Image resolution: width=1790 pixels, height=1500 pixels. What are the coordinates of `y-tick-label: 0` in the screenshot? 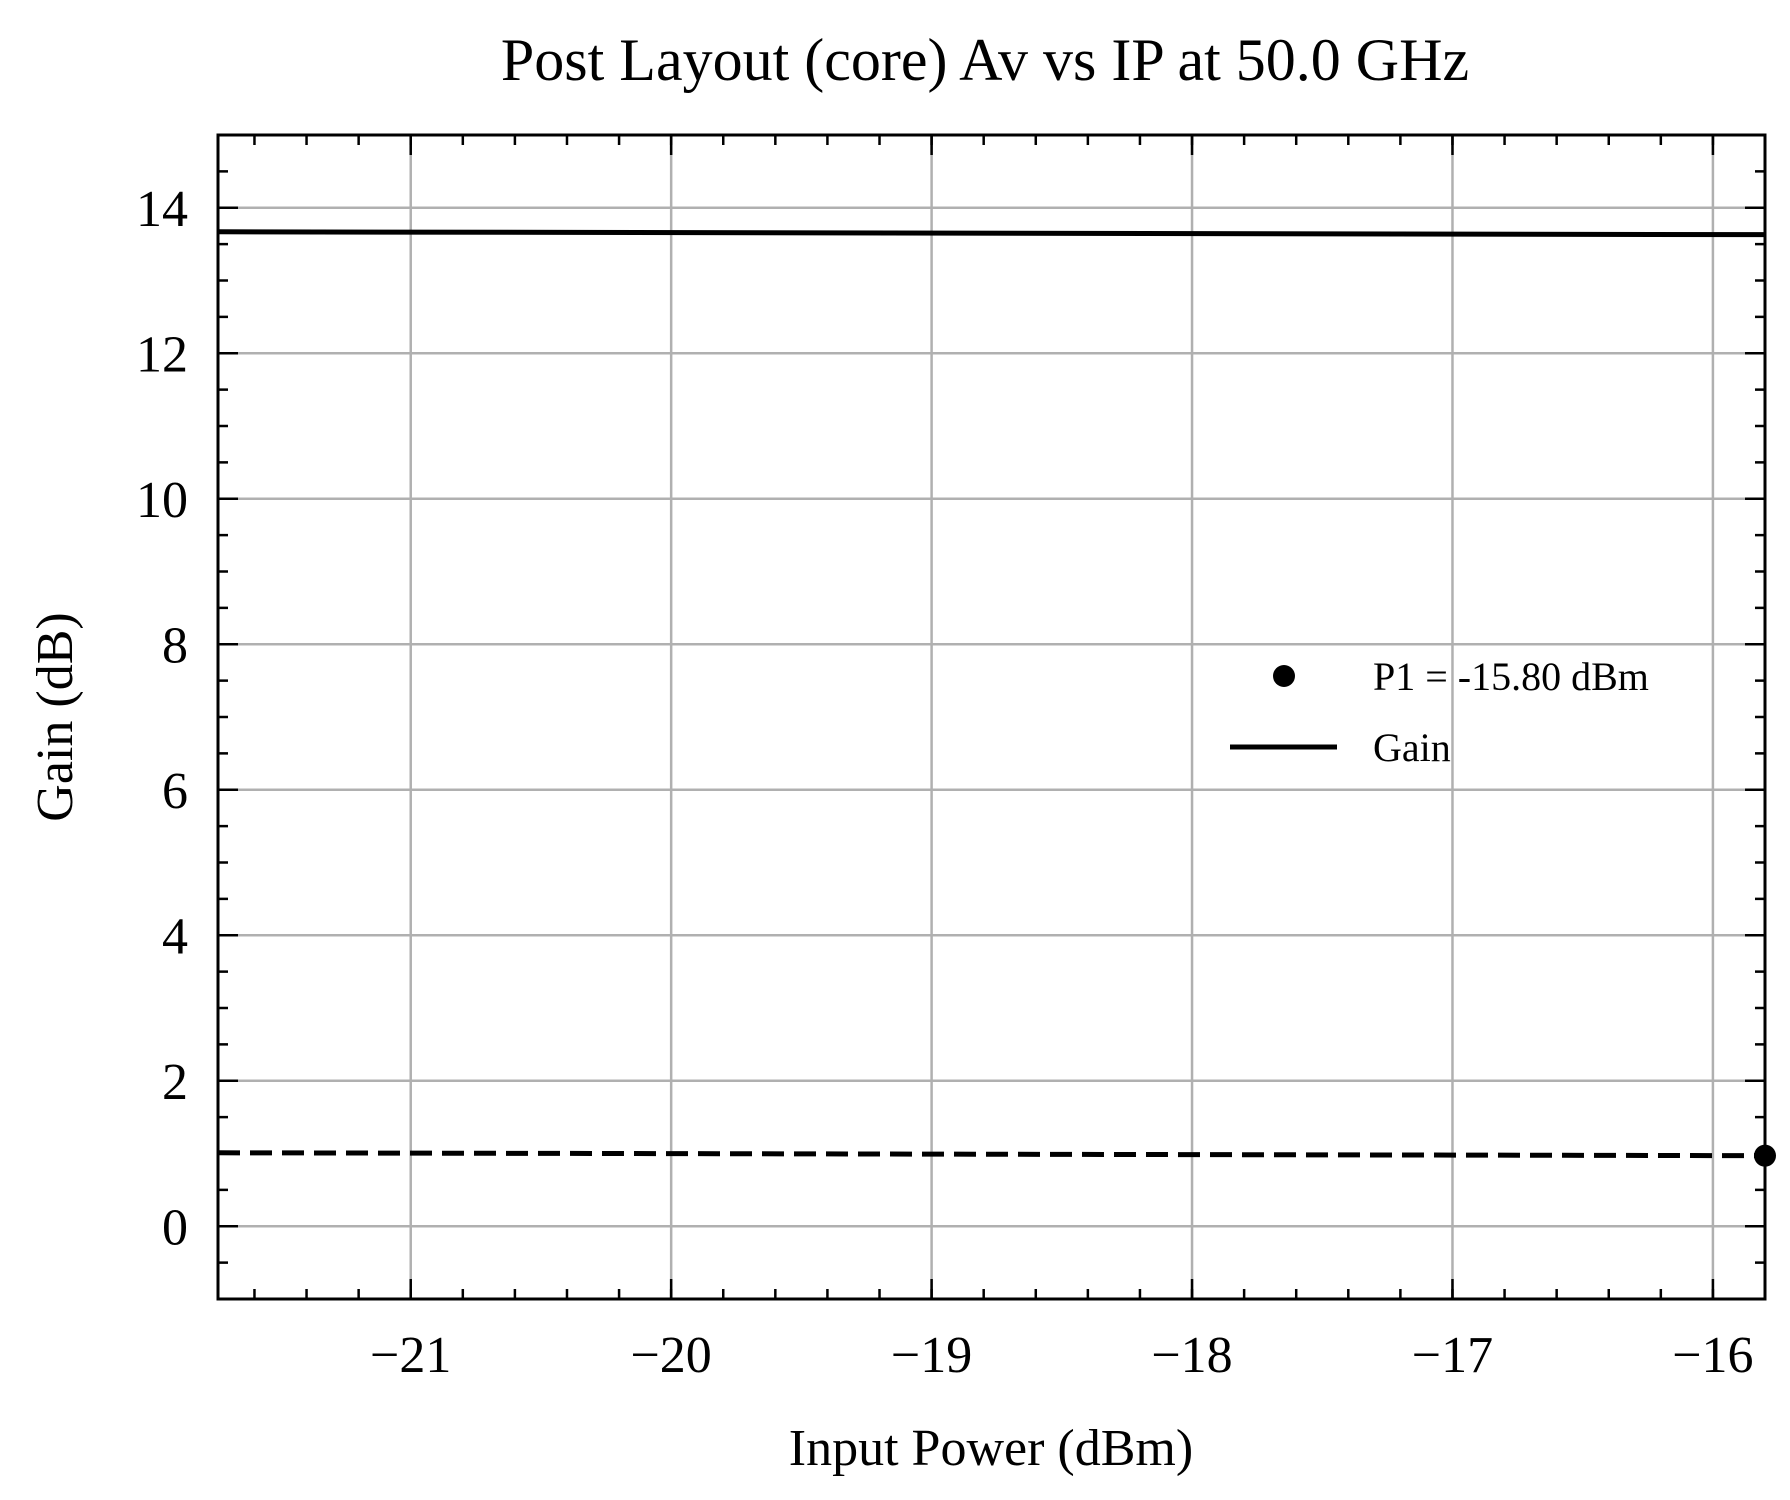 It's located at (175, 1227).